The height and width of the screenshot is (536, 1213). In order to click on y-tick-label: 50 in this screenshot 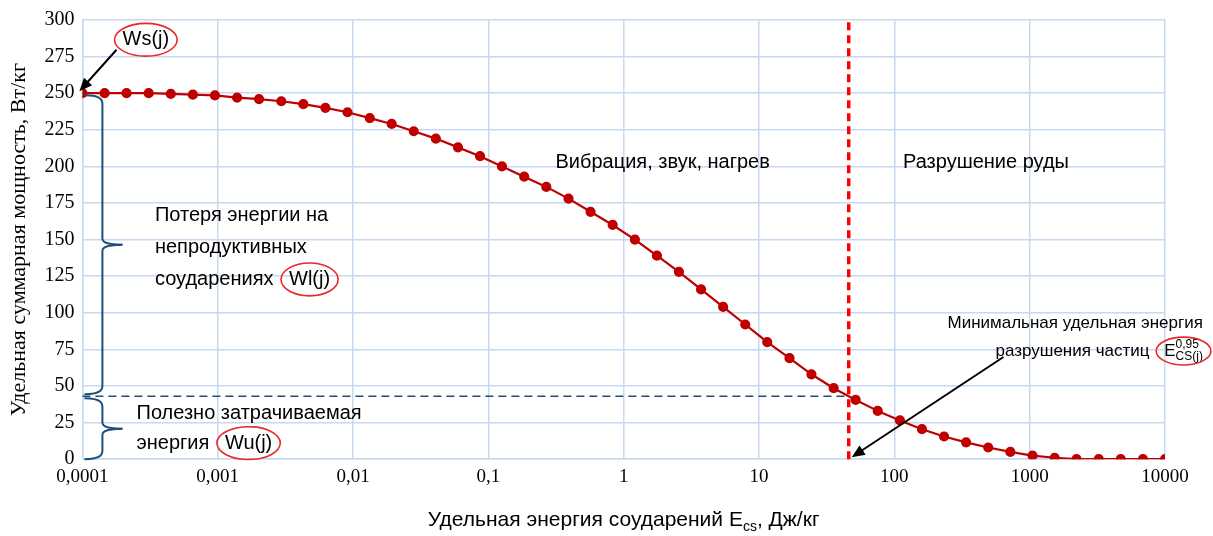, I will do `click(64, 384)`.